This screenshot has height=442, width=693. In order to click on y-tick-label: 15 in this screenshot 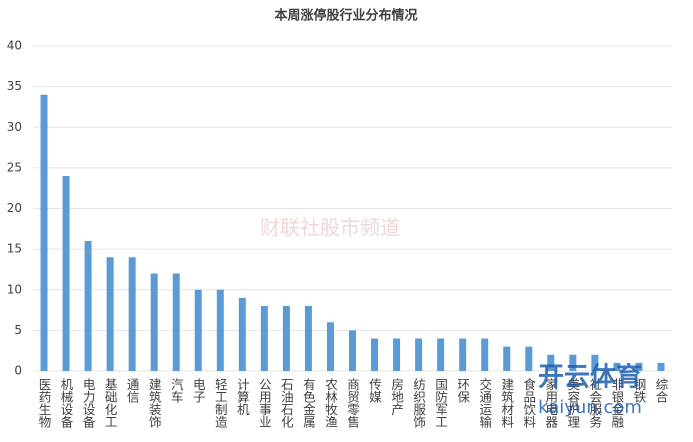, I will do `click(14, 249)`.